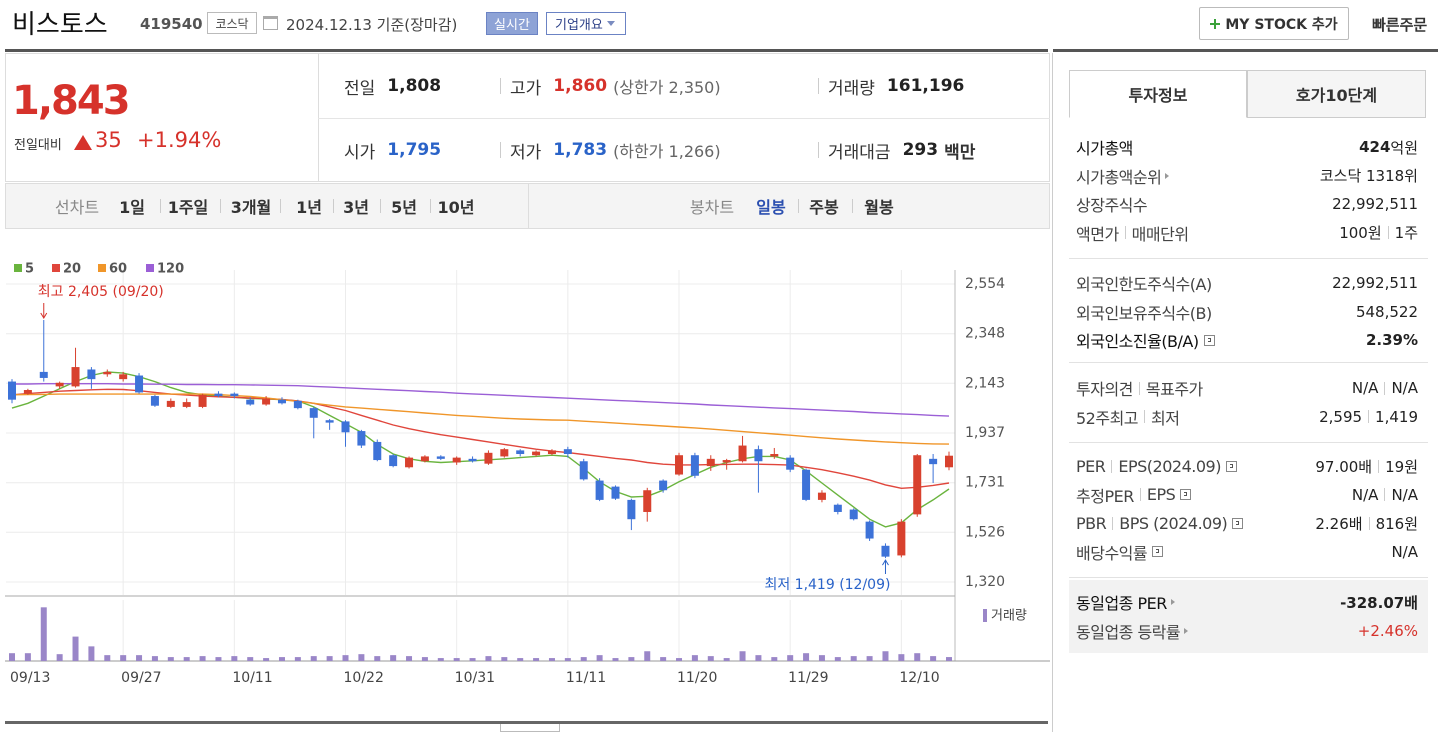  What do you see at coordinates (586, 23) in the screenshot?
I see `overview-button: 기업개요` at bounding box center [586, 23].